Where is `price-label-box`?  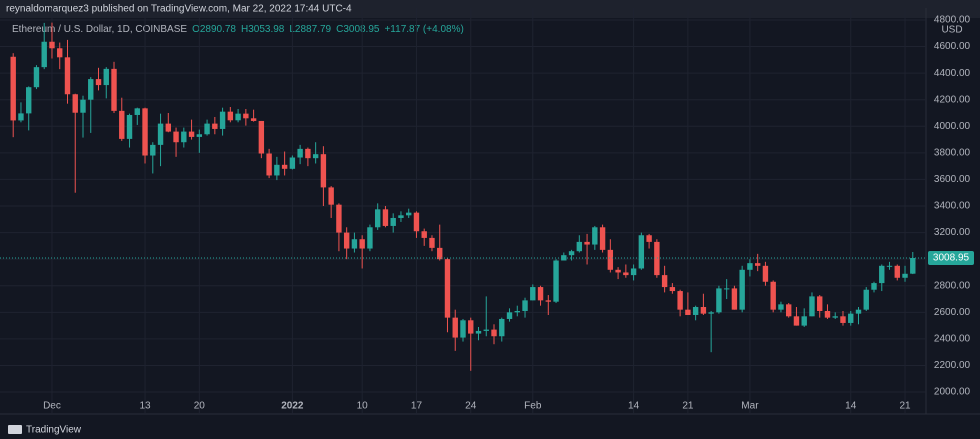 price-label-box is located at coordinates (951, 257).